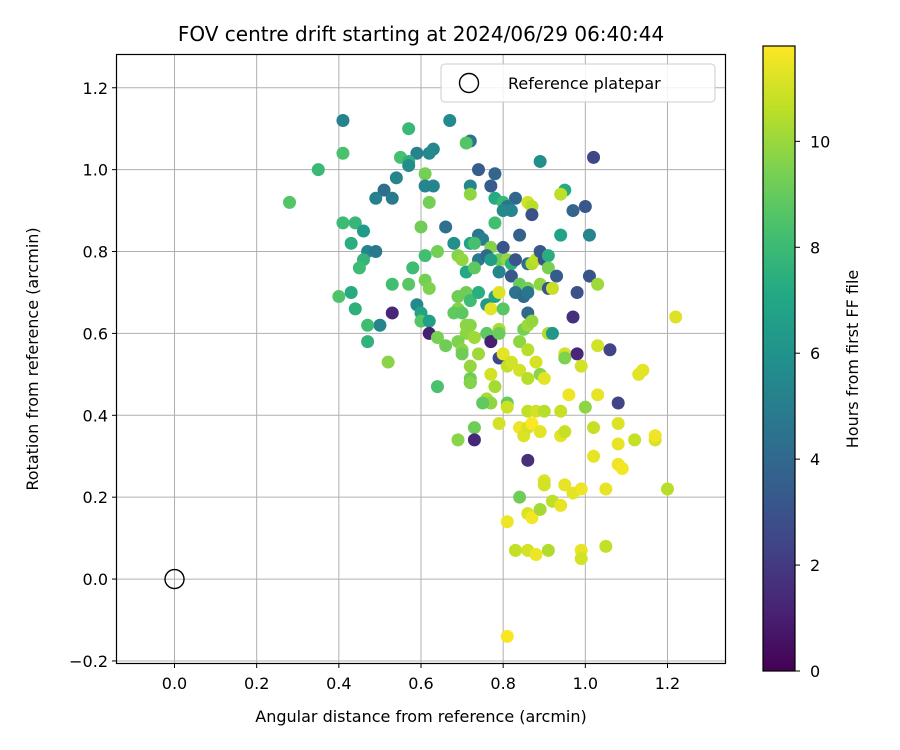  Describe the element at coordinates (93, 375) in the screenshot. I see `y-axis-ticks: −0.2 0.0 0.2 0.4 0.6 0.8 1.0 1.2` at that location.